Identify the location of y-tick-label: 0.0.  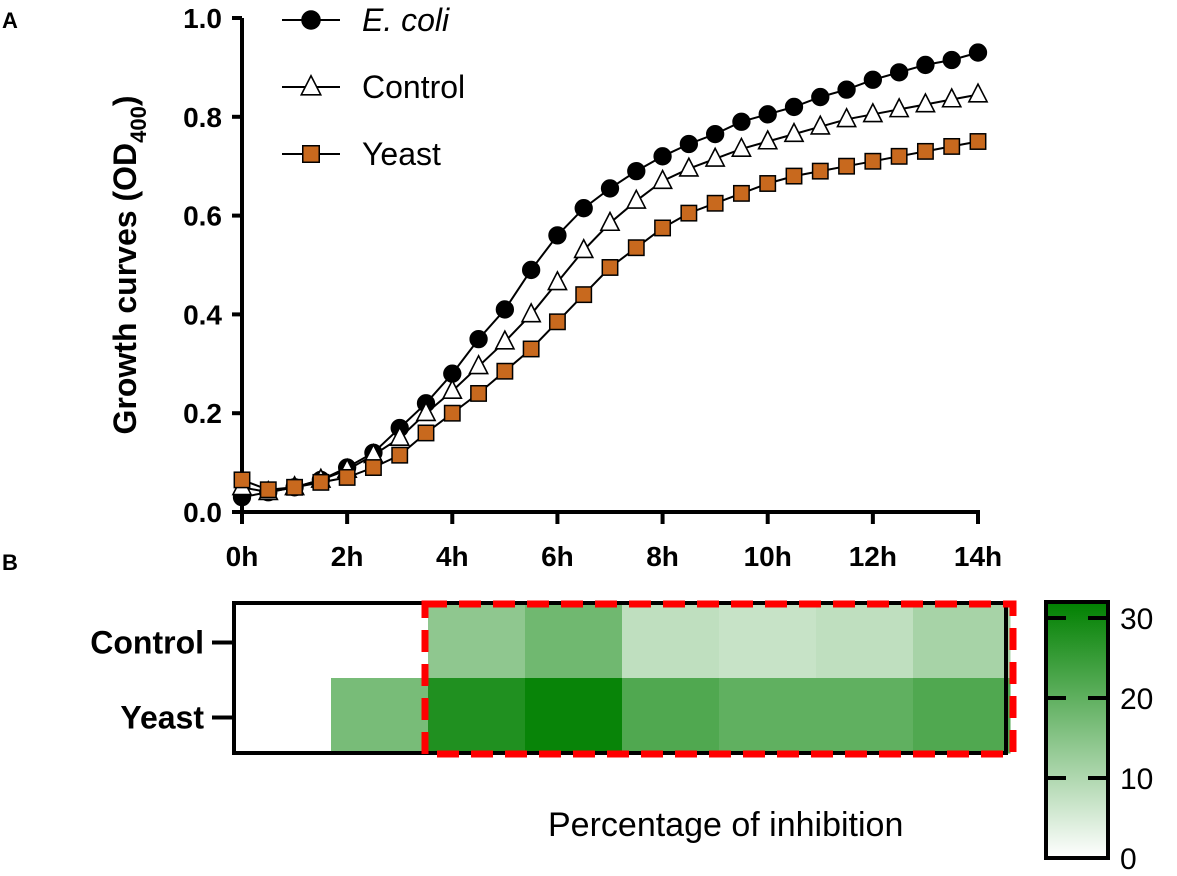
(202, 512).